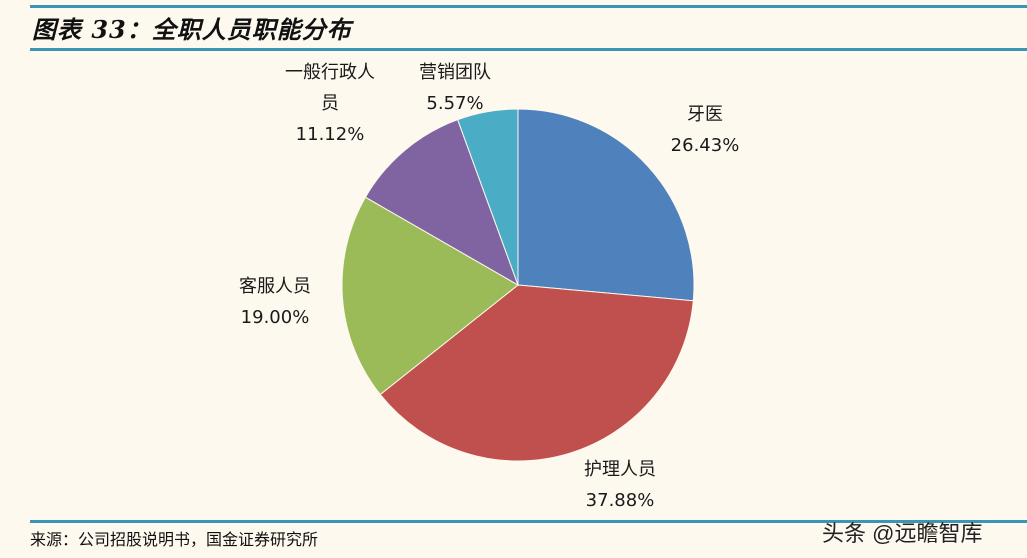 The image size is (1027, 558). Describe the element at coordinates (705, 145) in the screenshot. I see `label-pct: 26.43%` at that location.